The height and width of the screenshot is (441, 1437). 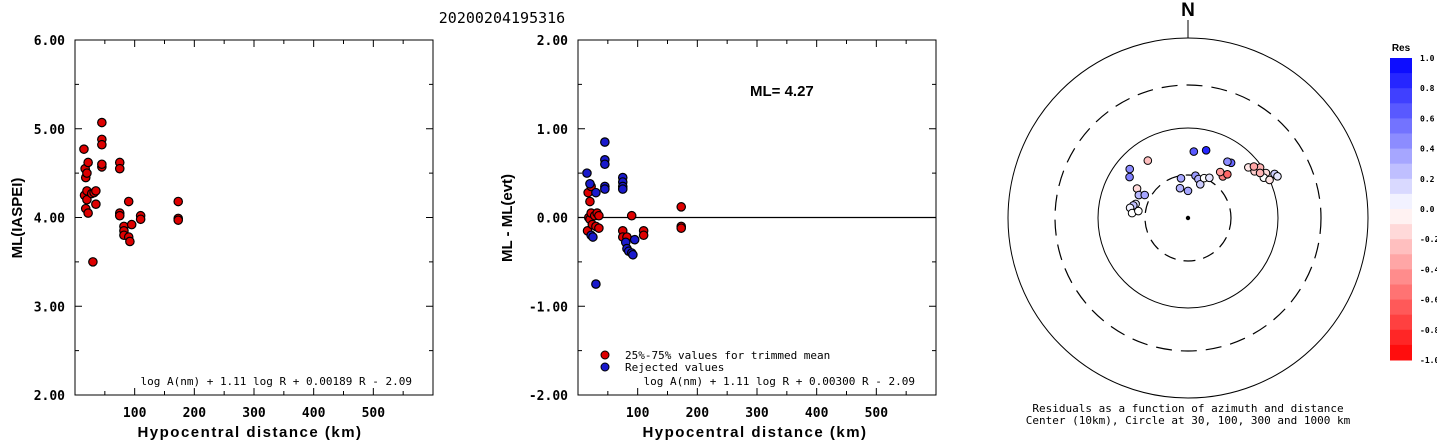 I want to click on y-tick-label: 0.00, so click(x=552, y=219).